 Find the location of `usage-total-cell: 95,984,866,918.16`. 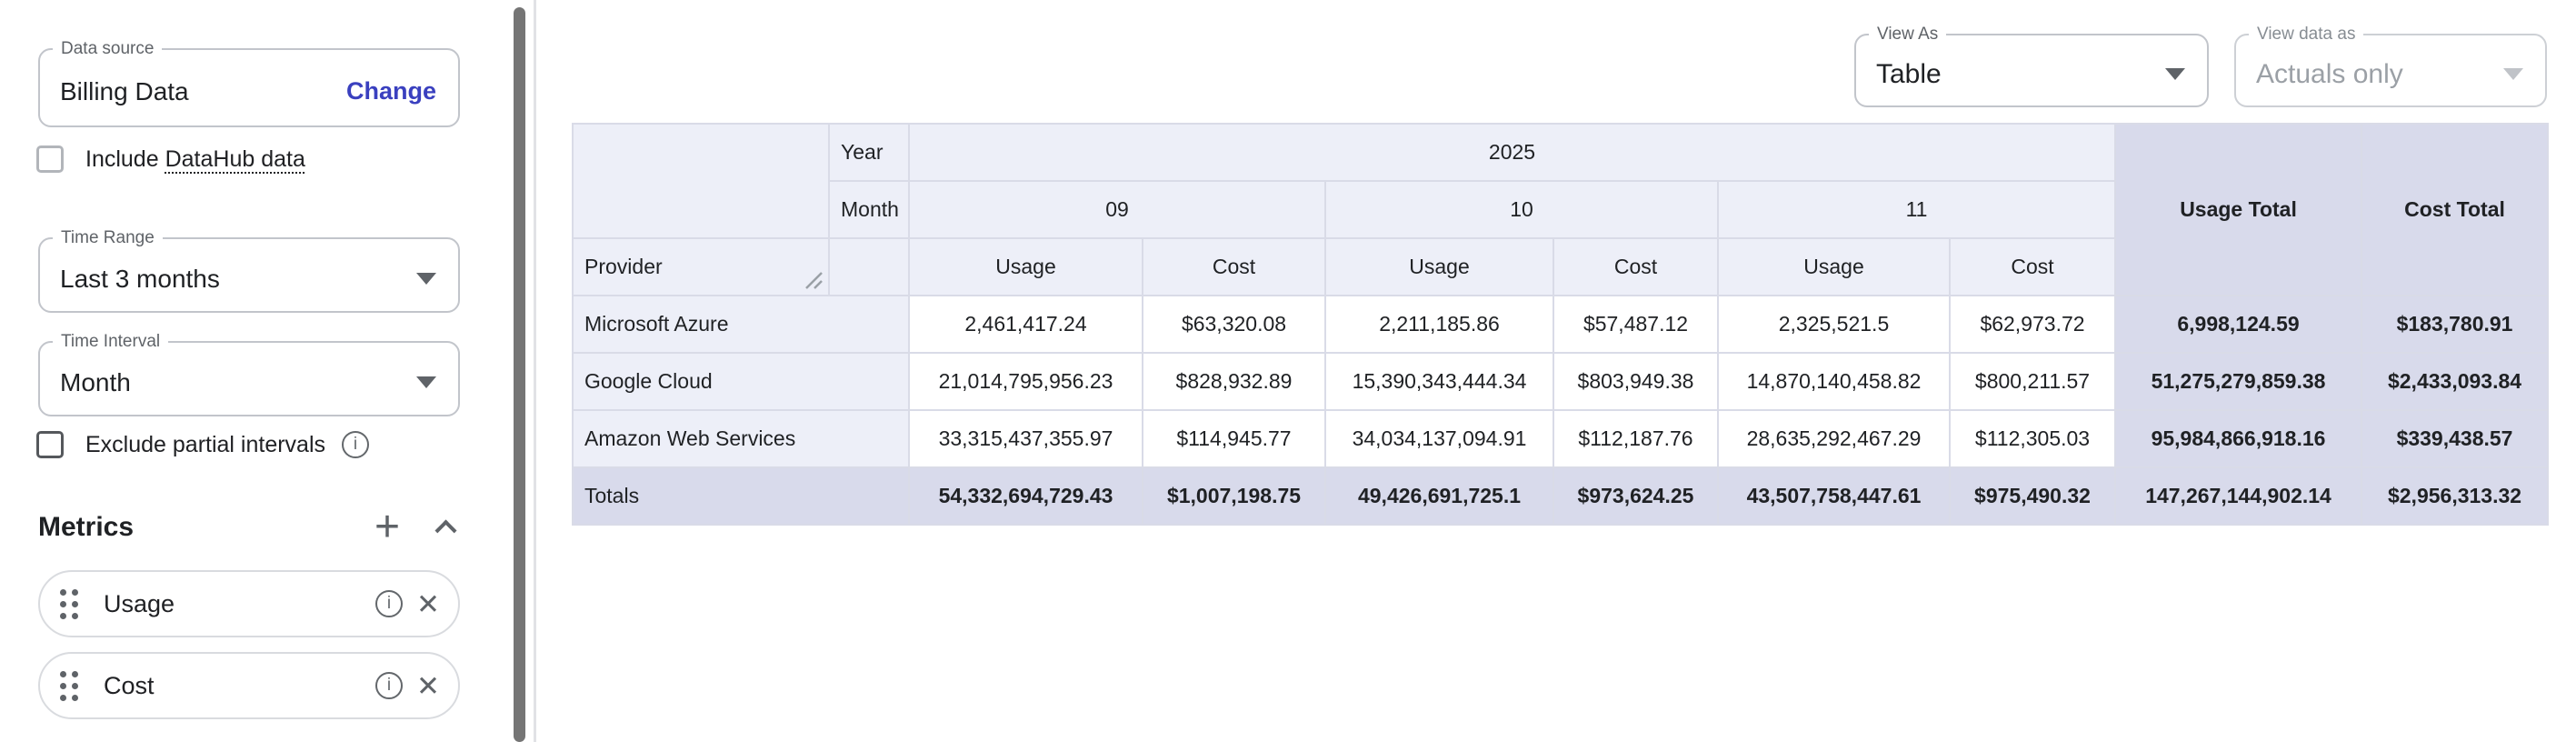

usage-total-cell: 95,984,866,918.16 is located at coordinates (2238, 439).